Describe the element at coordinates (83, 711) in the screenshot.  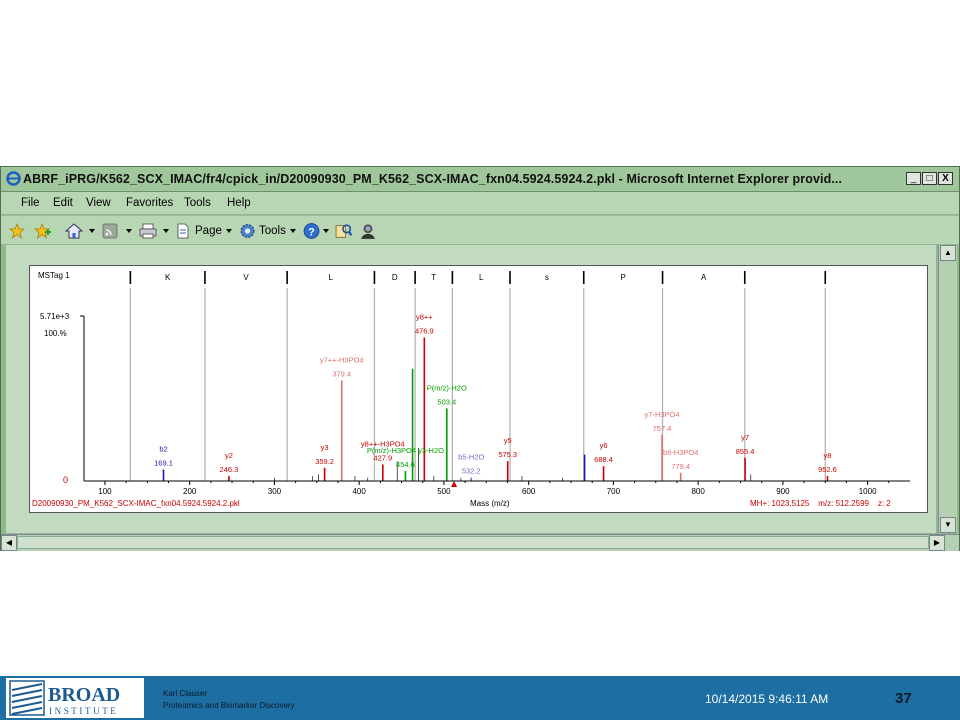
I see `logo-subtitle: INSTITUTE` at that location.